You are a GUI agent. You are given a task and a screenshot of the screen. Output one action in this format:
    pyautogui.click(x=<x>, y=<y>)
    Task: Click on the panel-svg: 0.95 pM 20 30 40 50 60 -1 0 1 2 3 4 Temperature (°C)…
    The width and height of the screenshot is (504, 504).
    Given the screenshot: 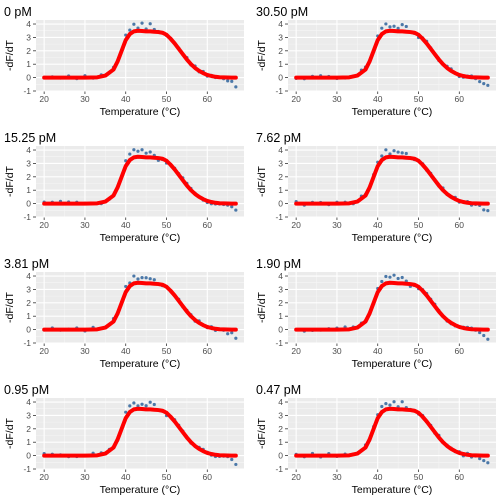 What is the action you would take?
    pyautogui.click(x=124, y=439)
    